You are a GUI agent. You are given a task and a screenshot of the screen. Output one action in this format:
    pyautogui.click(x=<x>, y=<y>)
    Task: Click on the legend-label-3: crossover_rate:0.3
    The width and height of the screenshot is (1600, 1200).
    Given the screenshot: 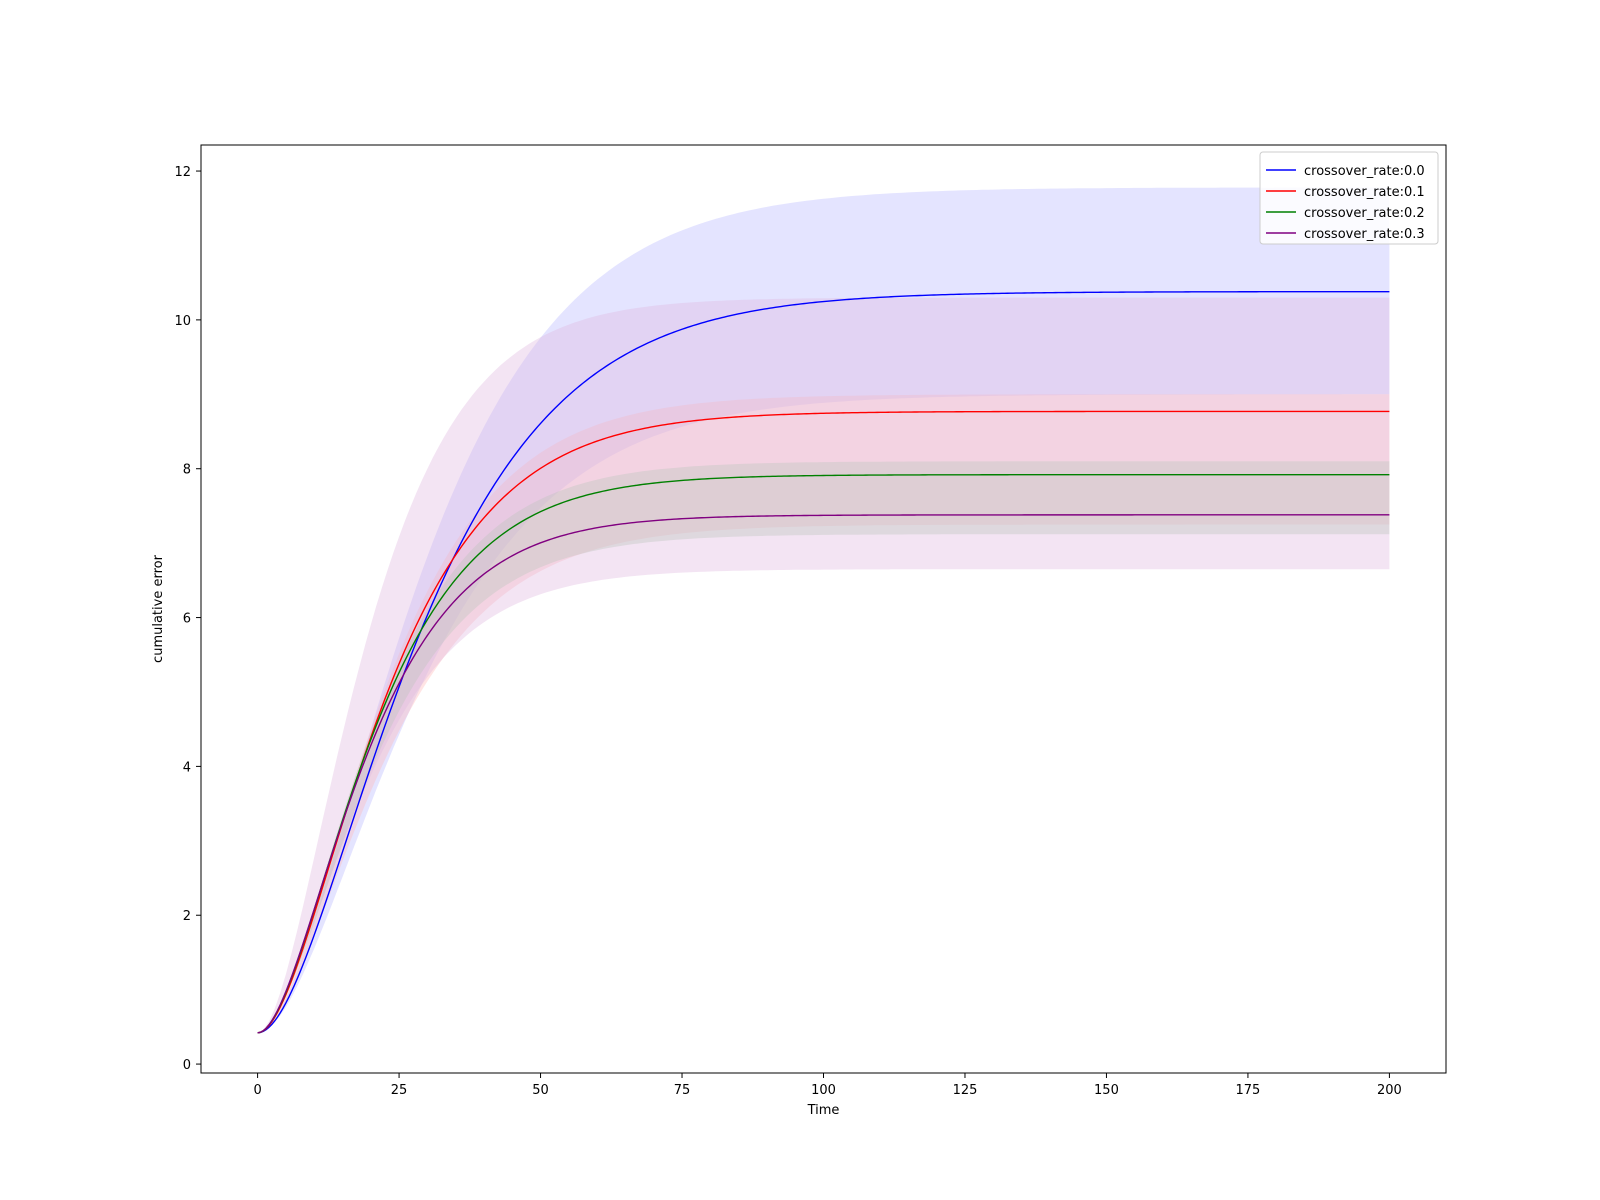 What is the action you would take?
    pyautogui.click(x=1364, y=234)
    